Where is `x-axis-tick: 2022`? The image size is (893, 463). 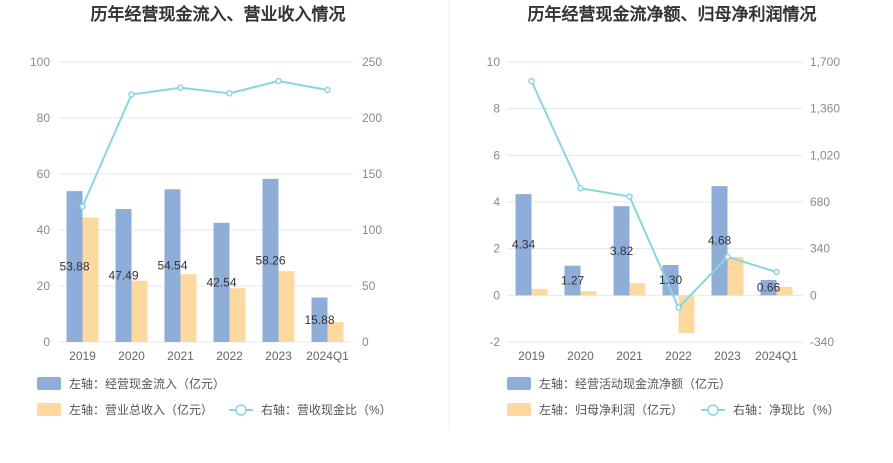 x-axis-tick: 2022 is located at coordinates (678, 356).